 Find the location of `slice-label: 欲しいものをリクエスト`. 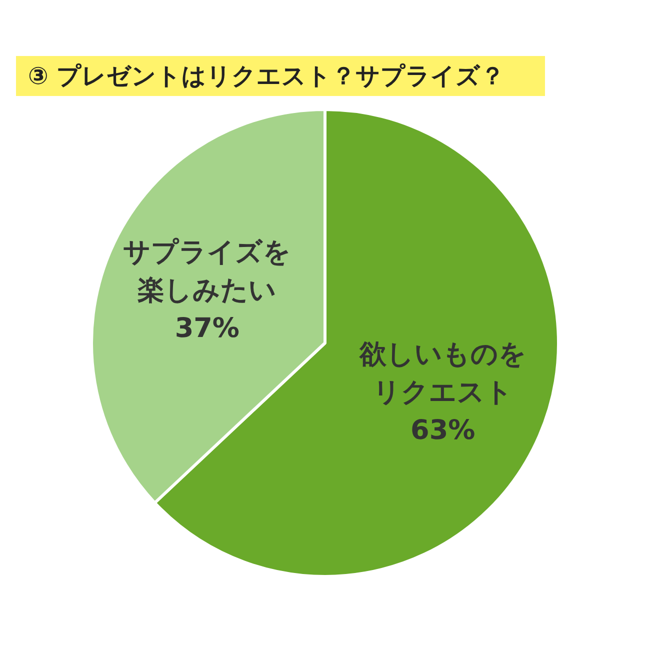

slice-label: 欲しいものをリクエスト is located at coordinates (442, 373).